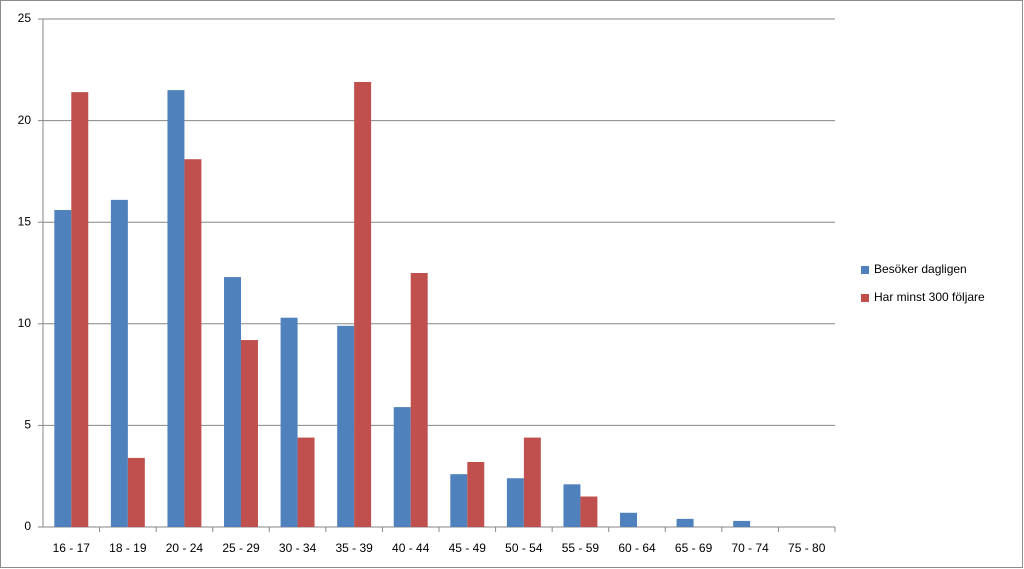 The height and width of the screenshot is (569, 1024). I want to click on x-tick-label: 40 - 44, so click(411, 548).